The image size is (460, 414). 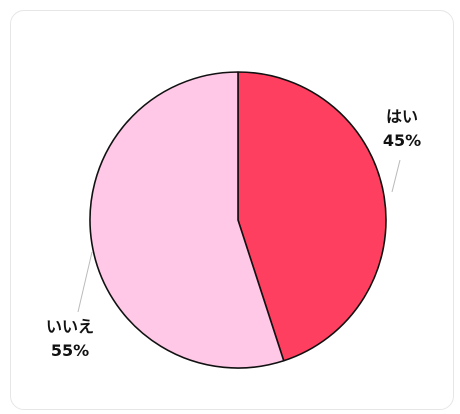 What do you see at coordinates (402, 116) in the screenshot?
I see `slice-label-1: はい` at bounding box center [402, 116].